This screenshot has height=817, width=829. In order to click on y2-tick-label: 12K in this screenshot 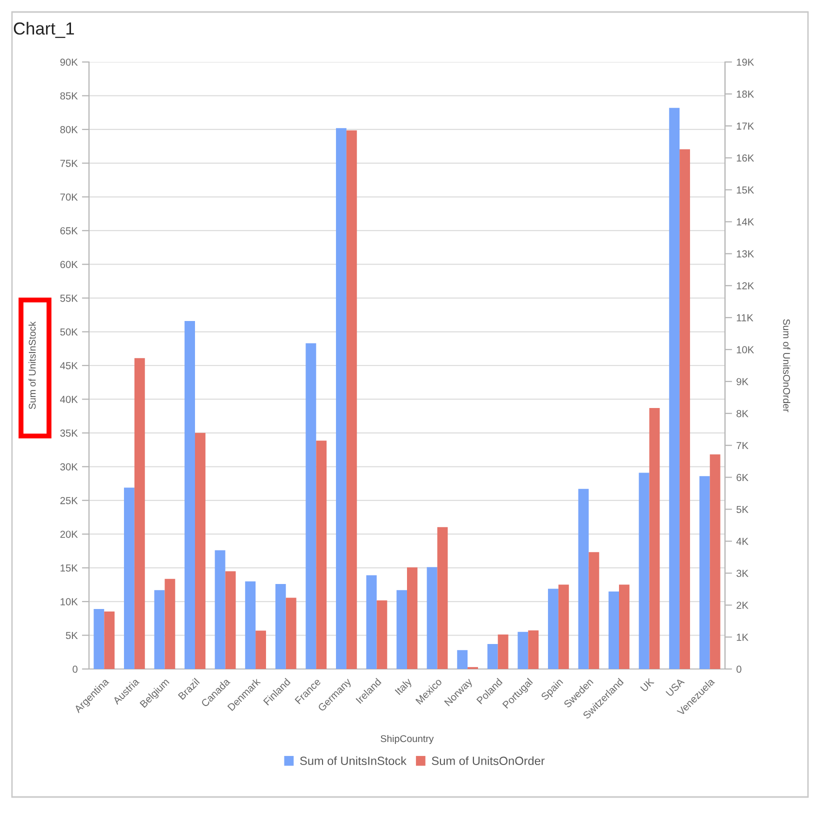, I will do `click(745, 286)`.